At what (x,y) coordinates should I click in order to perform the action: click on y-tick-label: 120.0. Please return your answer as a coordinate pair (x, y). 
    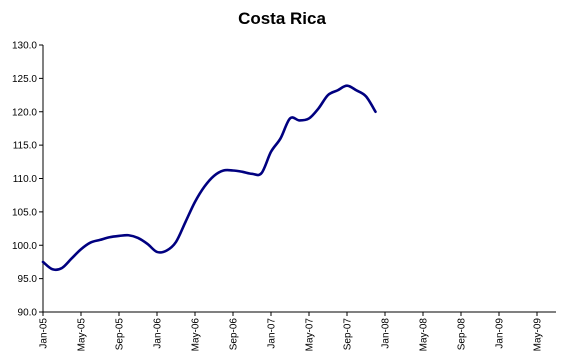
    Looking at the image, I should click on (24, 112).